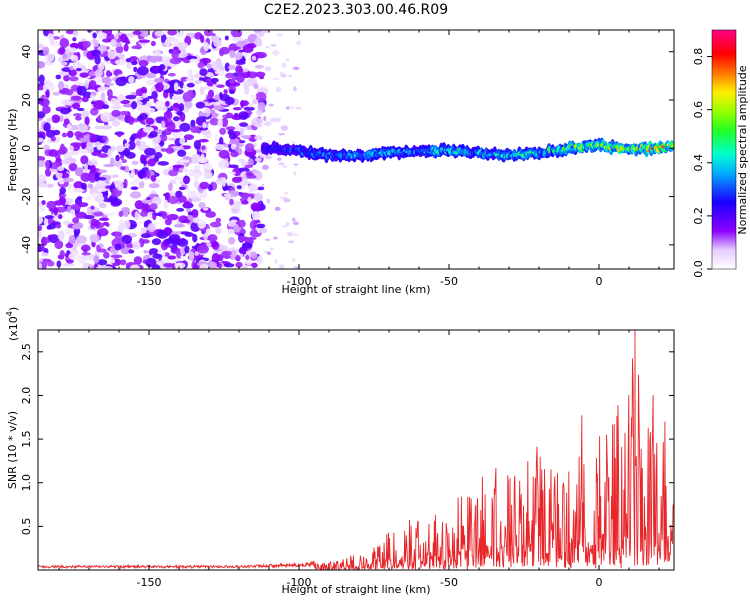 The image size is (750, 600). Describe the element at coordinates (724, 149) in the screenshot. I see `colorbar-gradient` at that location.